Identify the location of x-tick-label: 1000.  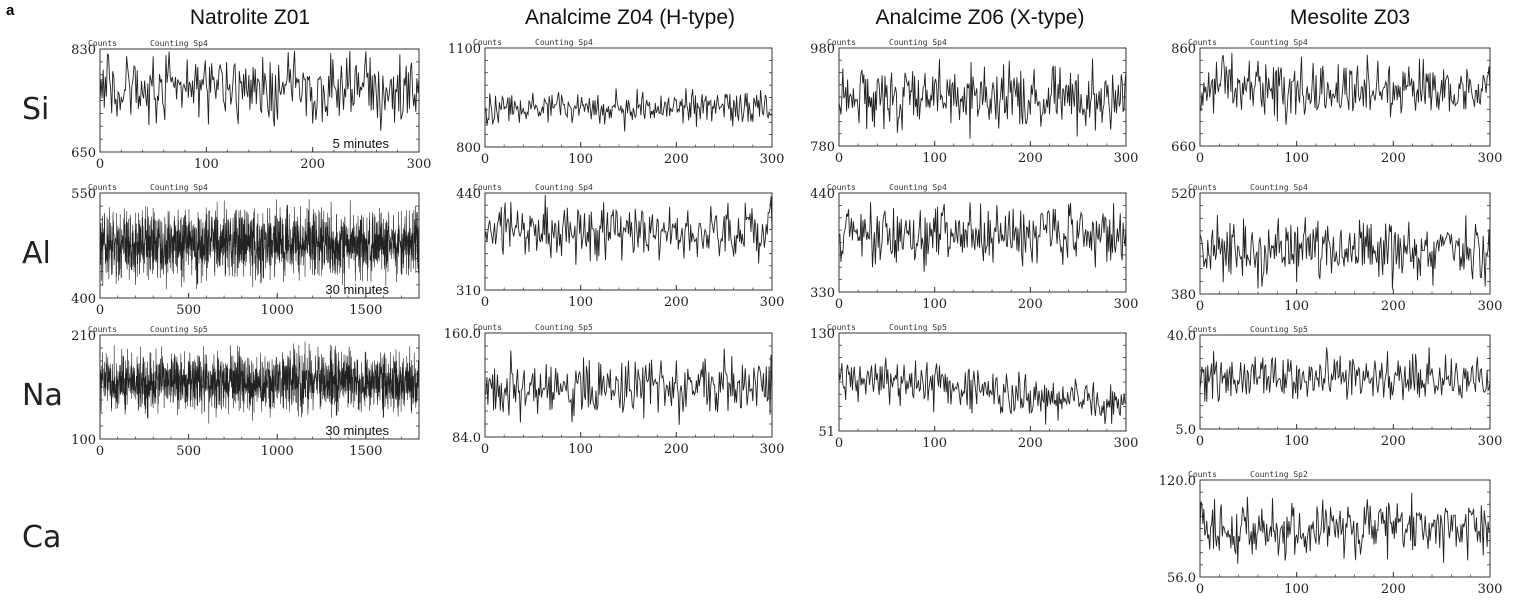
(277, 451).